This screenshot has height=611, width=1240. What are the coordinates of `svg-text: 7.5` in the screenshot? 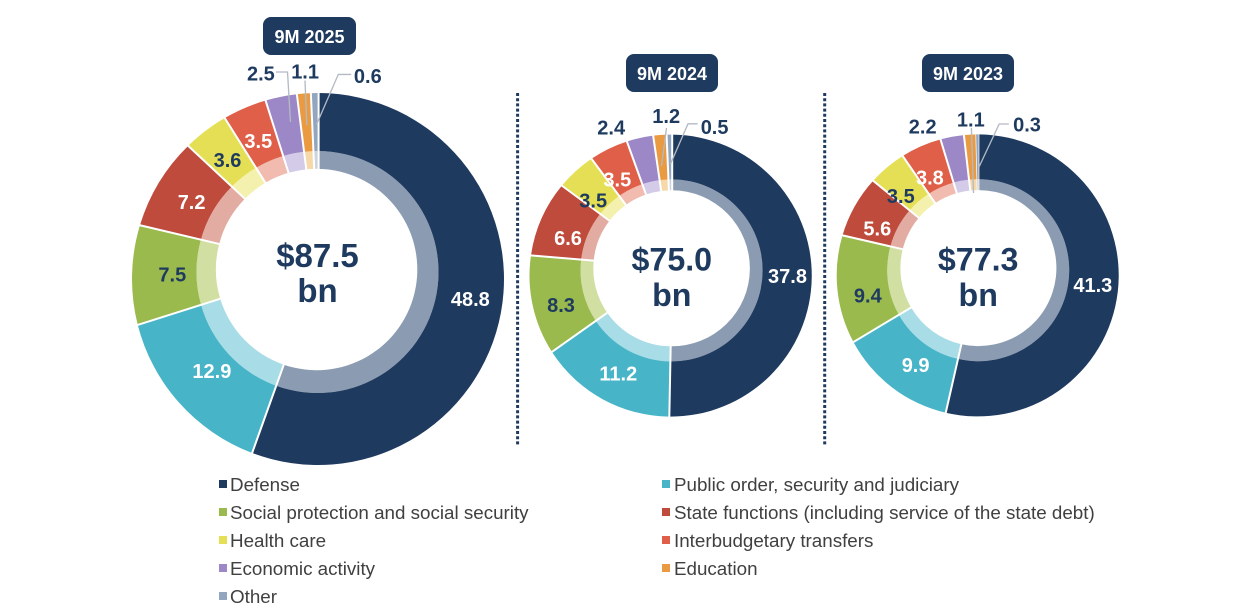 It's located at (172, 276).